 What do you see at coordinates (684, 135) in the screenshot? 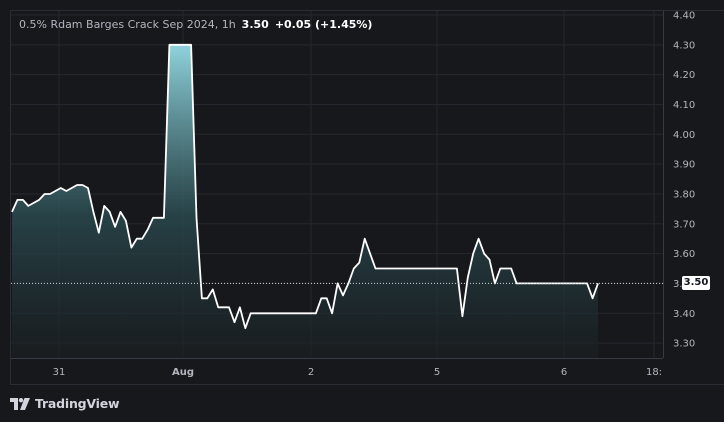
I see `y-tick-label: 4.00` at bounding box center [684, 135].